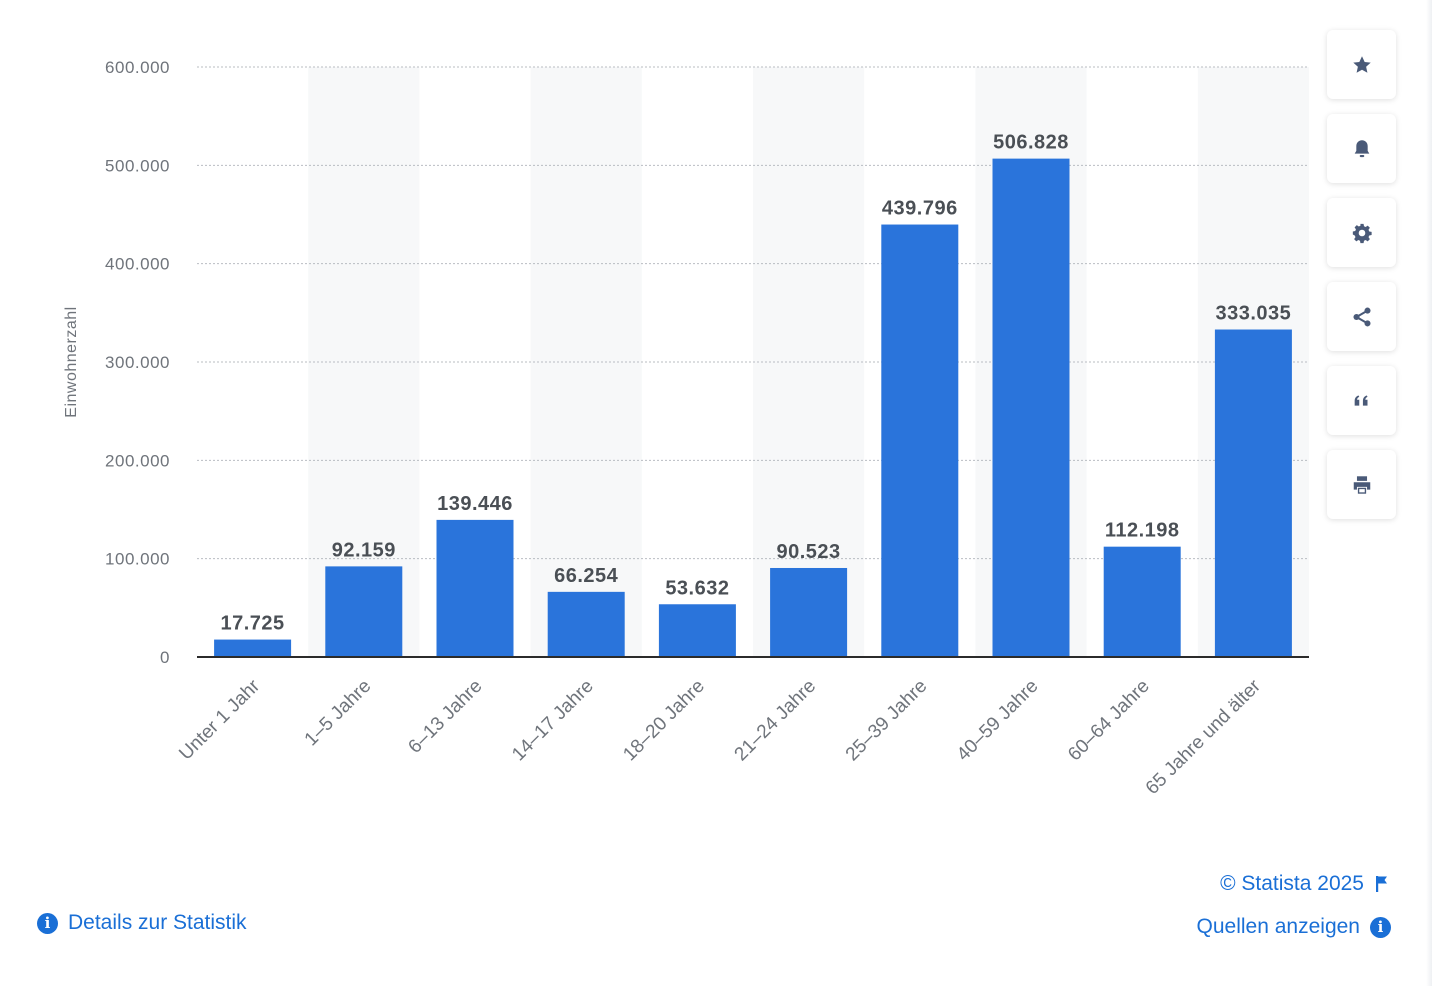 The height and width of the screenshot is (986, 1432). I want to click on star-icon, so click(1361, 64).